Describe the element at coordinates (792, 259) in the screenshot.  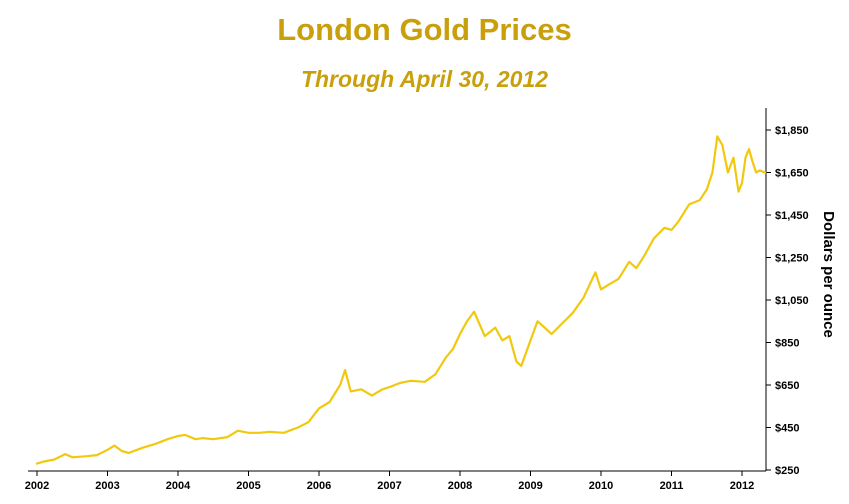
I see `y-tick-label: $1,250` at that location.